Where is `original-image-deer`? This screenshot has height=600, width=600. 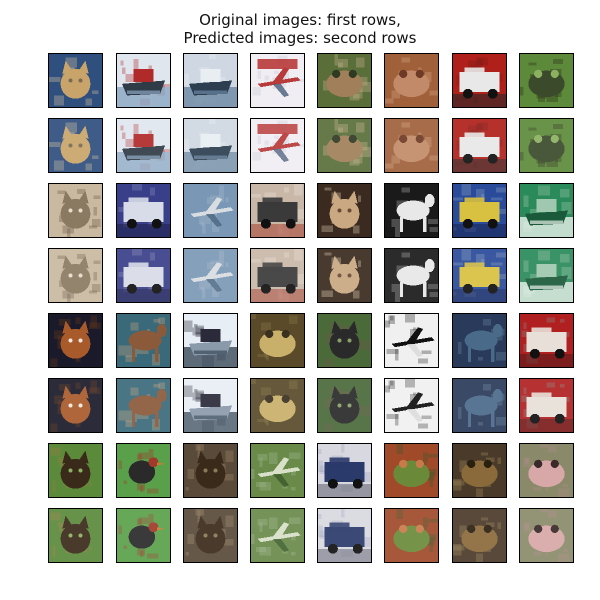 original-image-deer is located at coordinates (479, 340).